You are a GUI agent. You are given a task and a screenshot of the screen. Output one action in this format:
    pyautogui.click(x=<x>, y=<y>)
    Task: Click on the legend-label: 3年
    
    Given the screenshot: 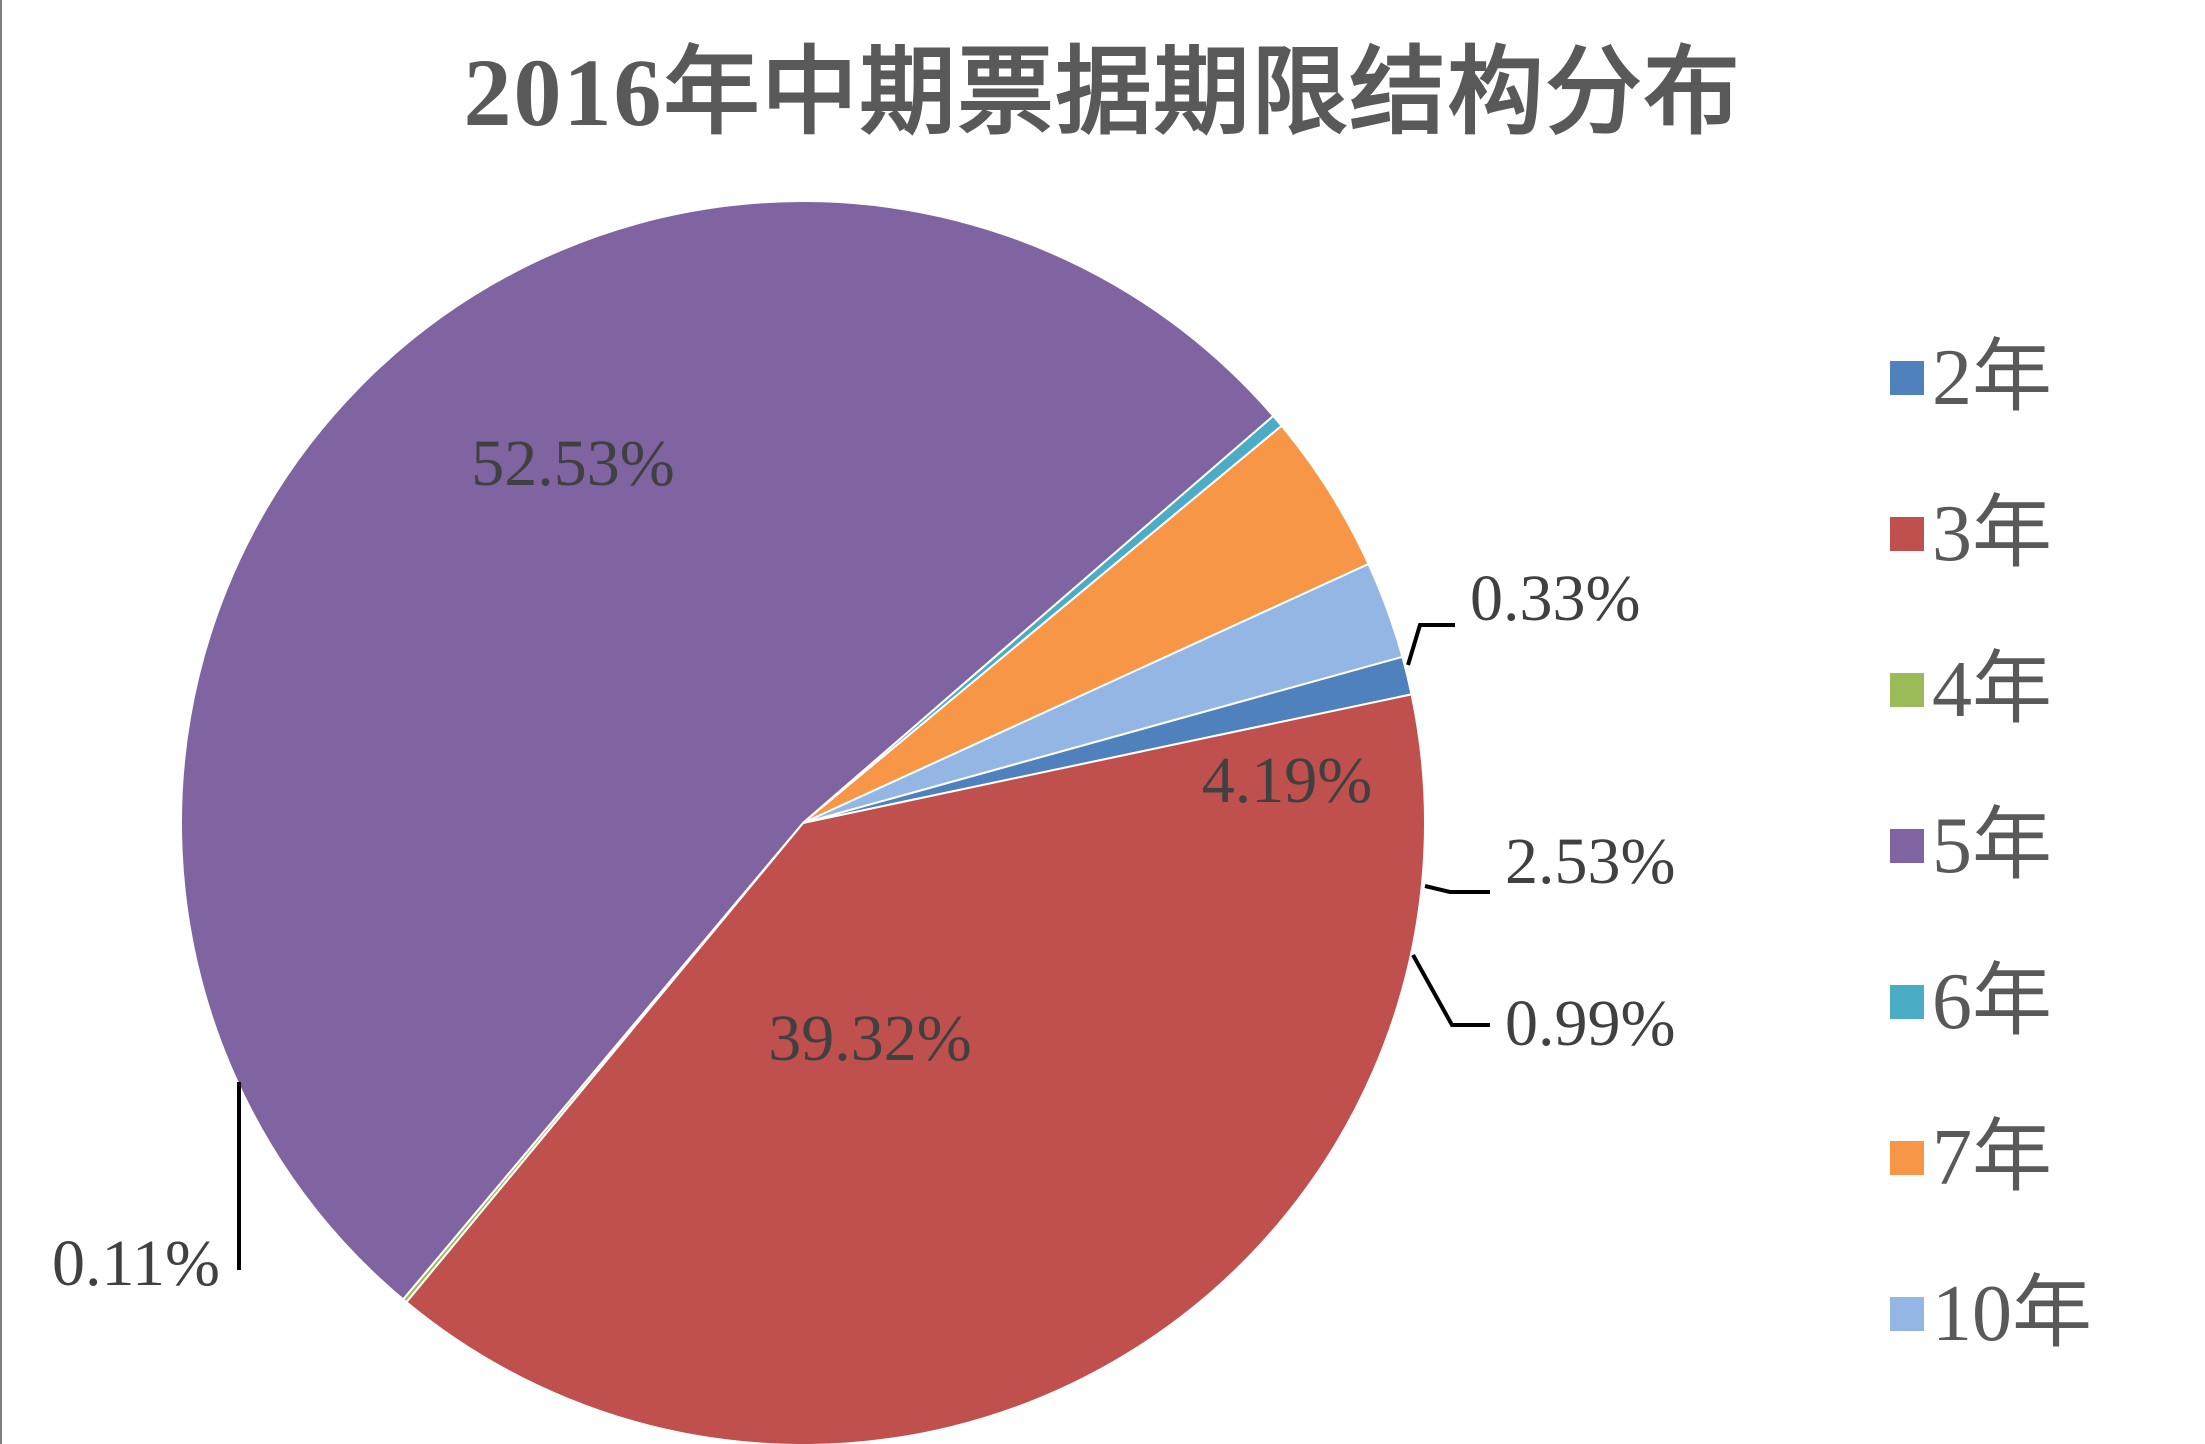 What is the action you would take?
    pyautogui.click(x=1992, y=534)
    